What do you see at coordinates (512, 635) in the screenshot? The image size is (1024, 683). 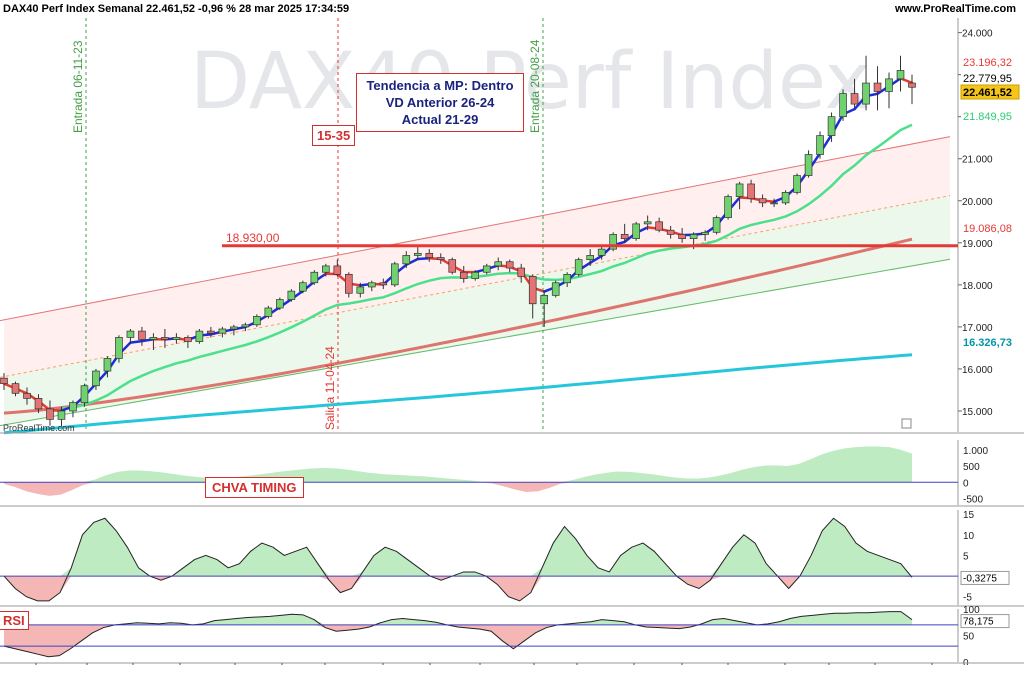 I see `rsi-panel: 100 50 0 78,175` at bounding box center [512, 635].